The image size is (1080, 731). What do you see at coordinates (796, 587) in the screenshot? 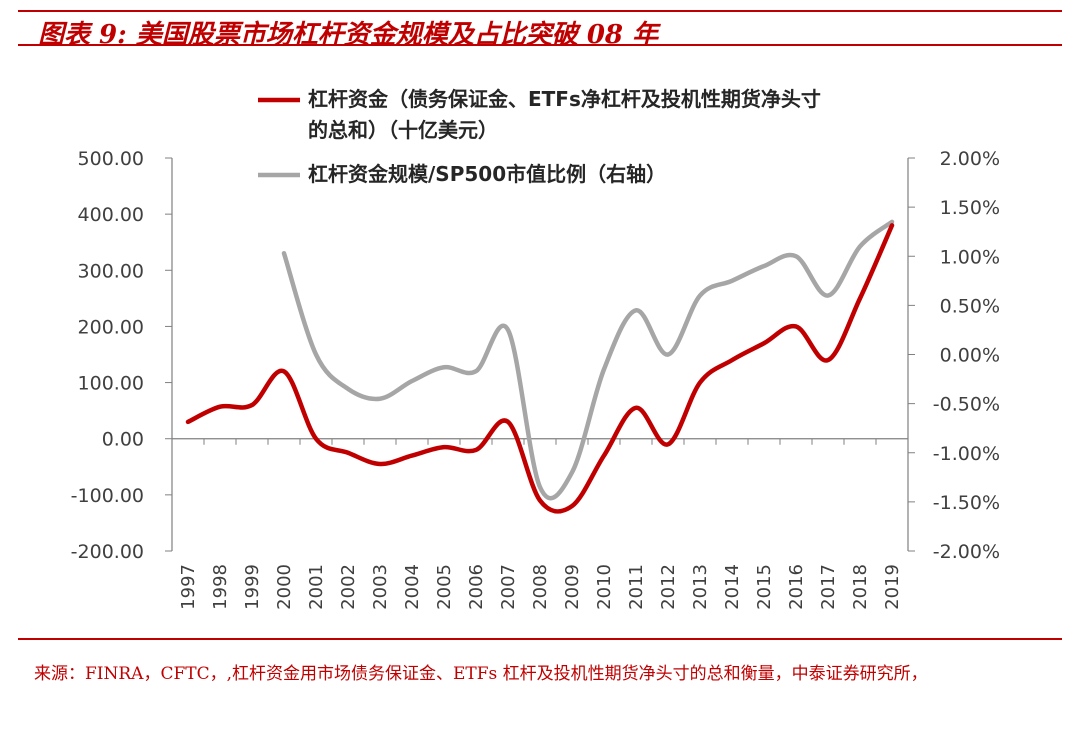
I see `x-tick-label: 2016` at bounding box center [796, 587].